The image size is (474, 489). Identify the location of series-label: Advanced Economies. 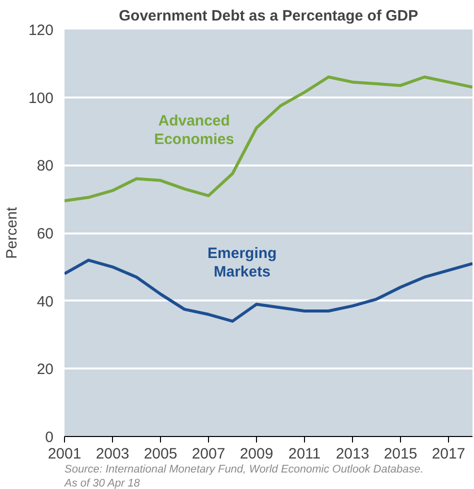
(194, 130).